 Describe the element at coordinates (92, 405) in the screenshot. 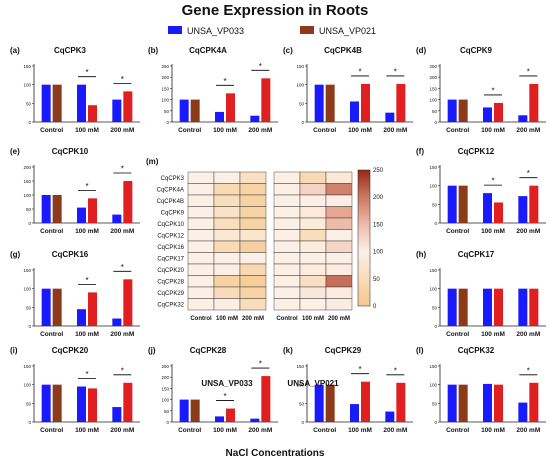

I see `bar-vp021-cqcpk20` at that location.